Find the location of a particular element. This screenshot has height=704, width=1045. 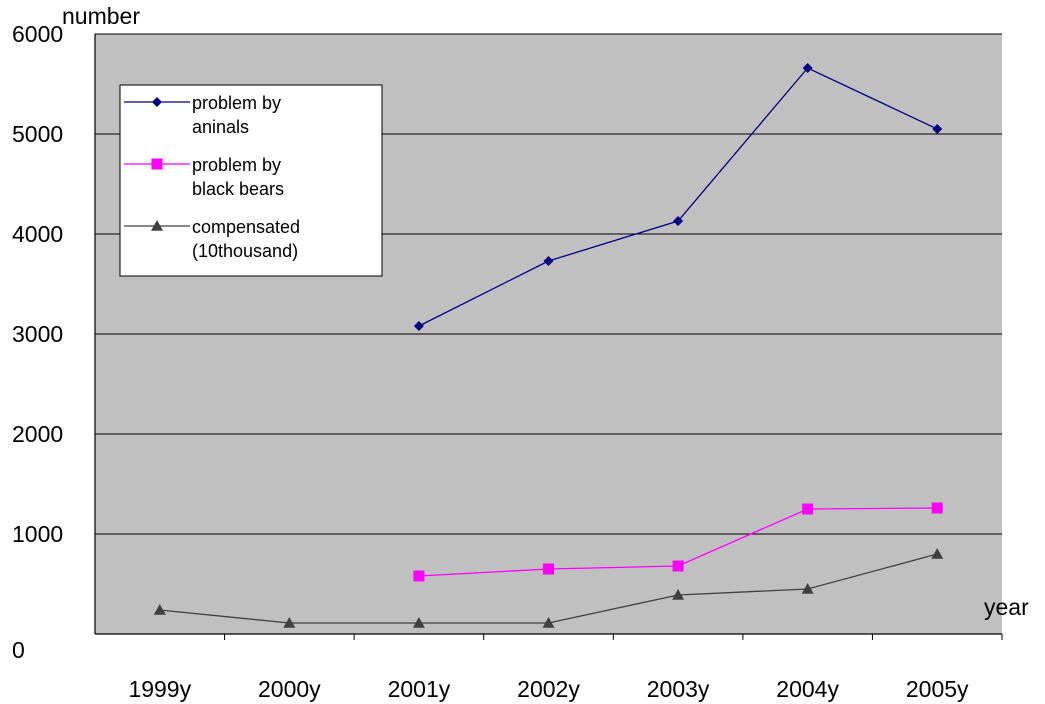

legend-label: compensated is located at coordinates (246, 227).